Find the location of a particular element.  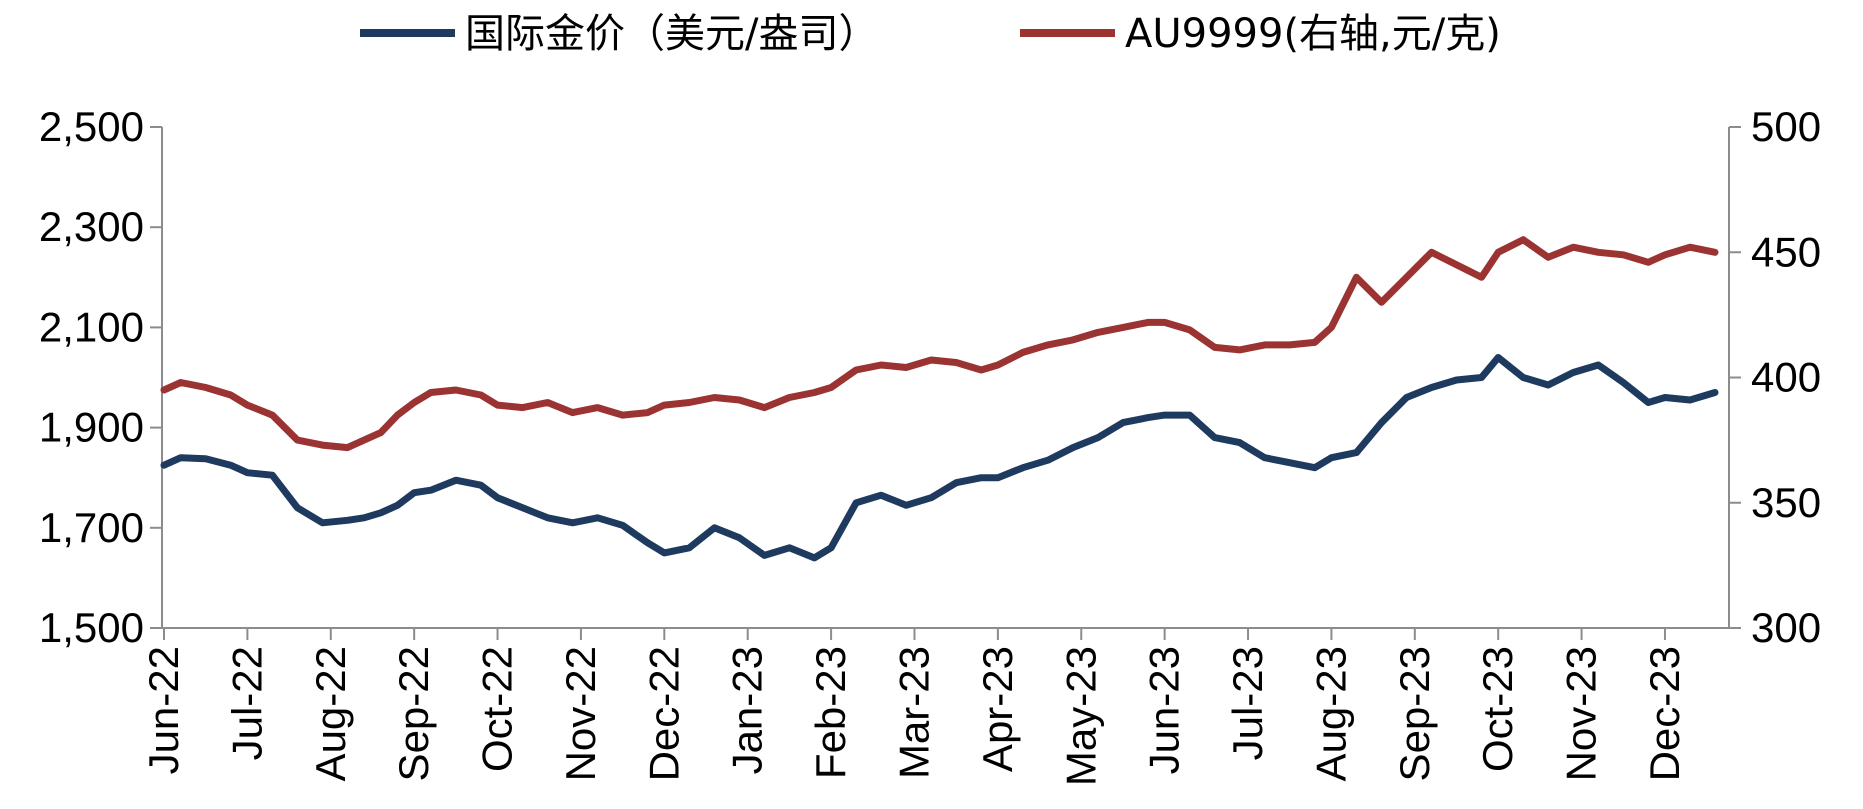

x-tick-label: Jun-22 is located at coordinates (163, 710).